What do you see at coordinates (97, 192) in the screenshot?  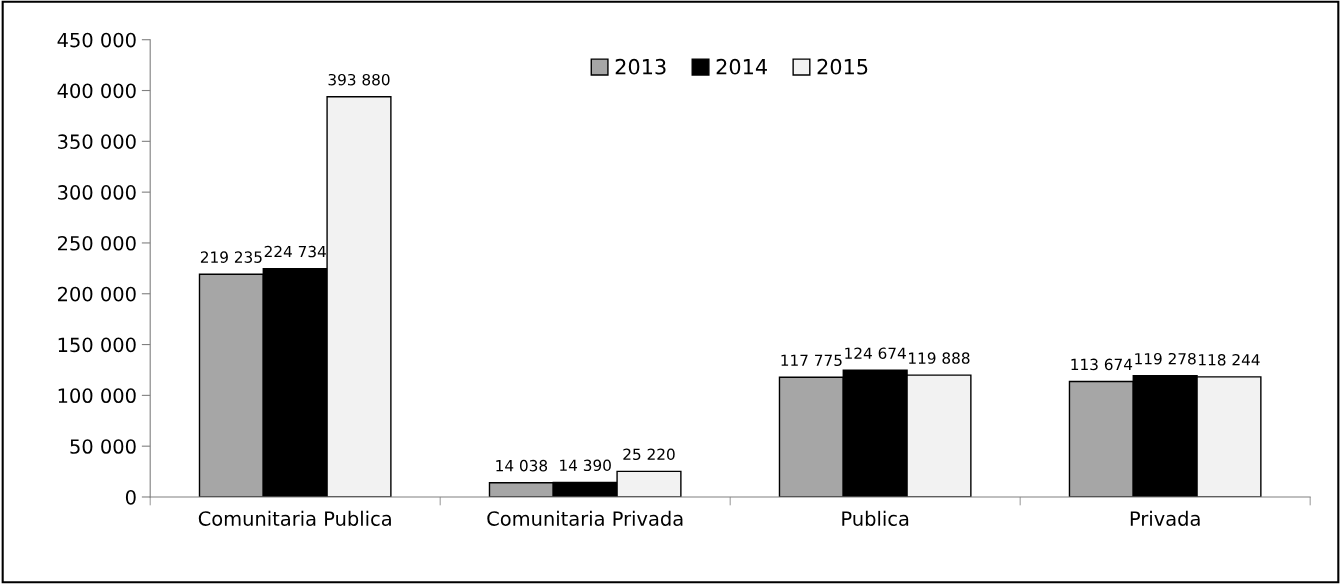 I see `y-tick-label: 300 000` at bounding box center [97, 192].